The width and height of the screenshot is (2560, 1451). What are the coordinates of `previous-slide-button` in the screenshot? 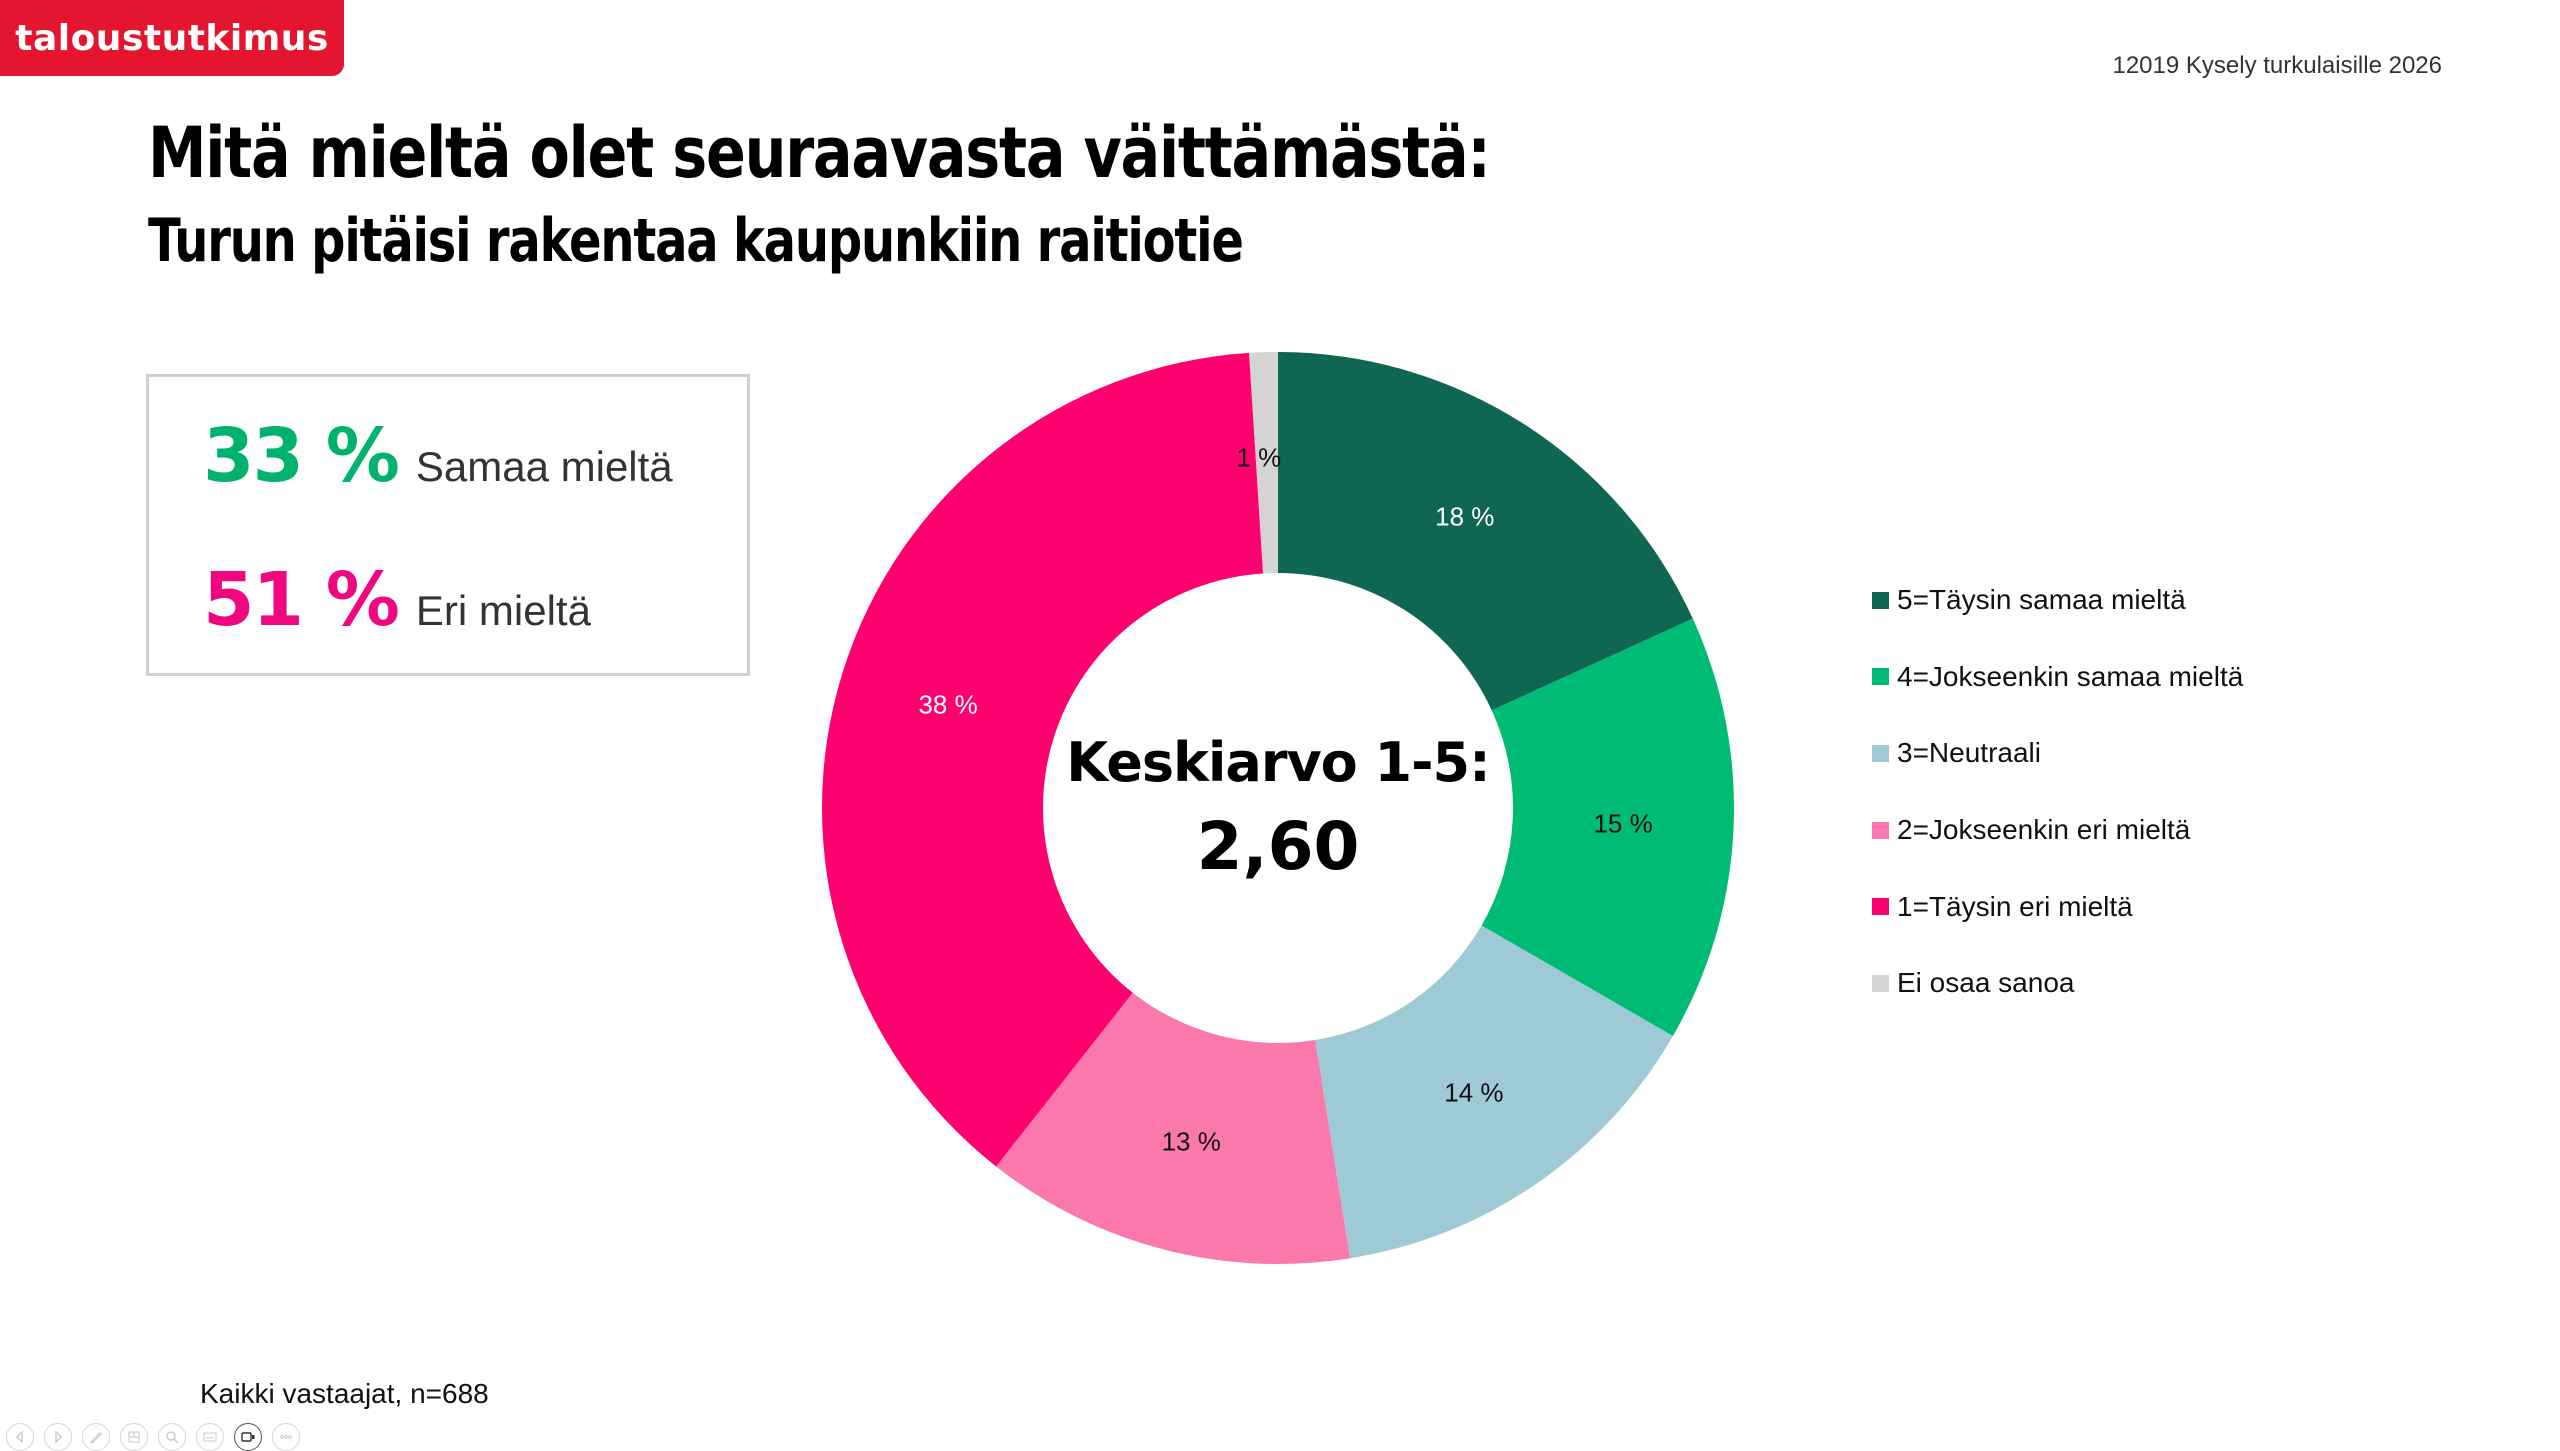 It's located at (20, 1437).